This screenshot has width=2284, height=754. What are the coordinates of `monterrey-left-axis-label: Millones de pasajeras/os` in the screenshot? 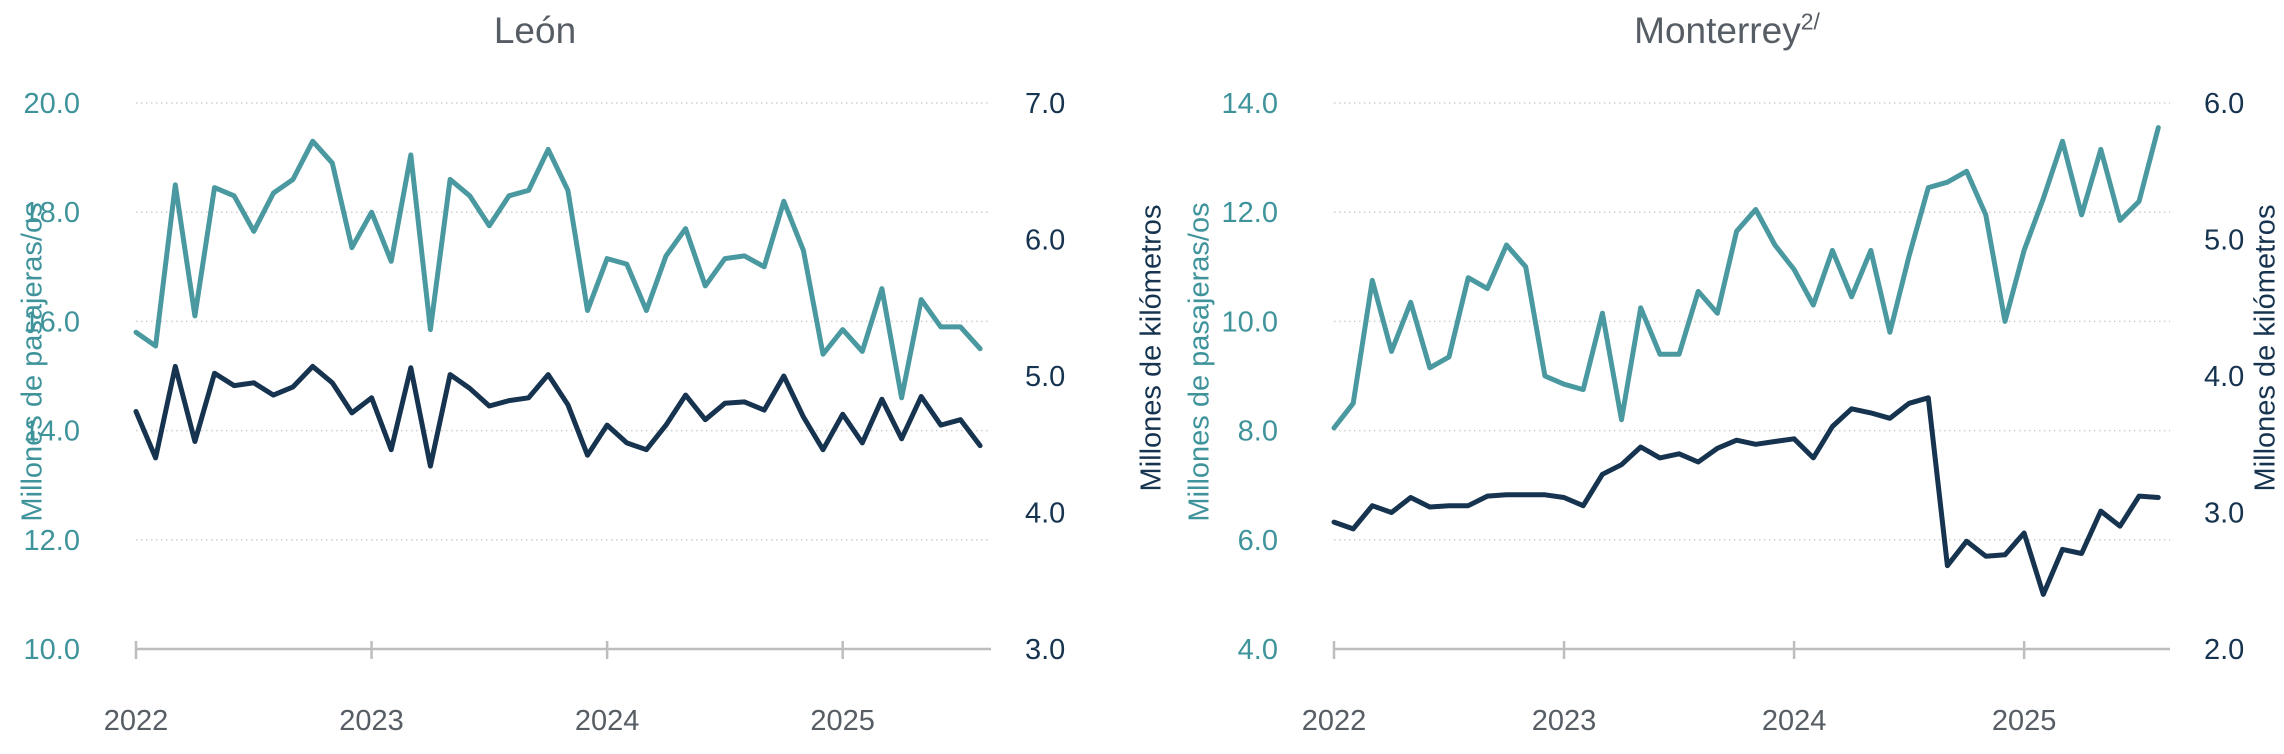 It's located at (1199, 362).